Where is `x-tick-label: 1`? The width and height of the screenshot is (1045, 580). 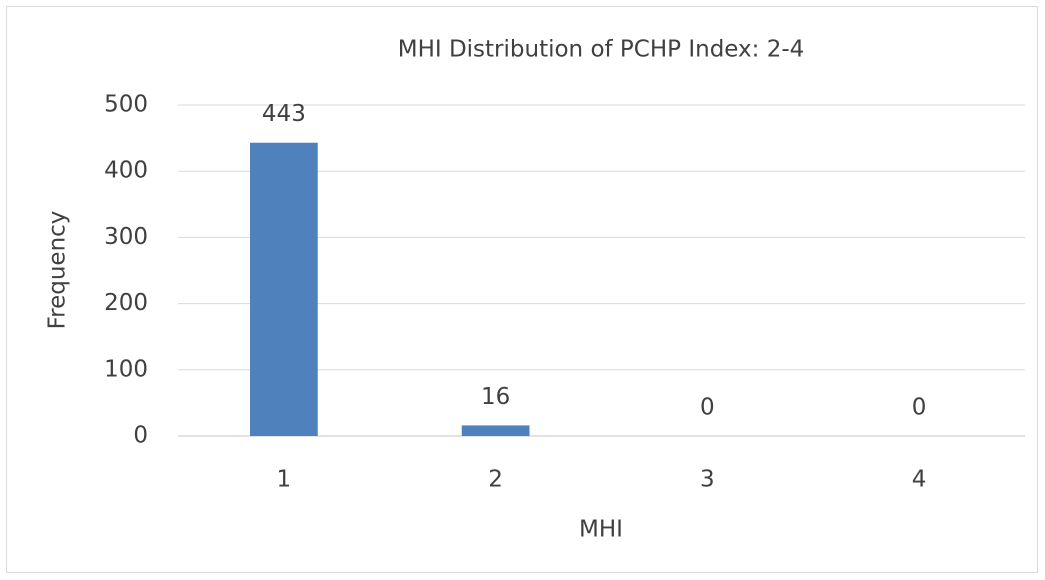
x-tick-label: 1 is located at coordinates (284, 480).